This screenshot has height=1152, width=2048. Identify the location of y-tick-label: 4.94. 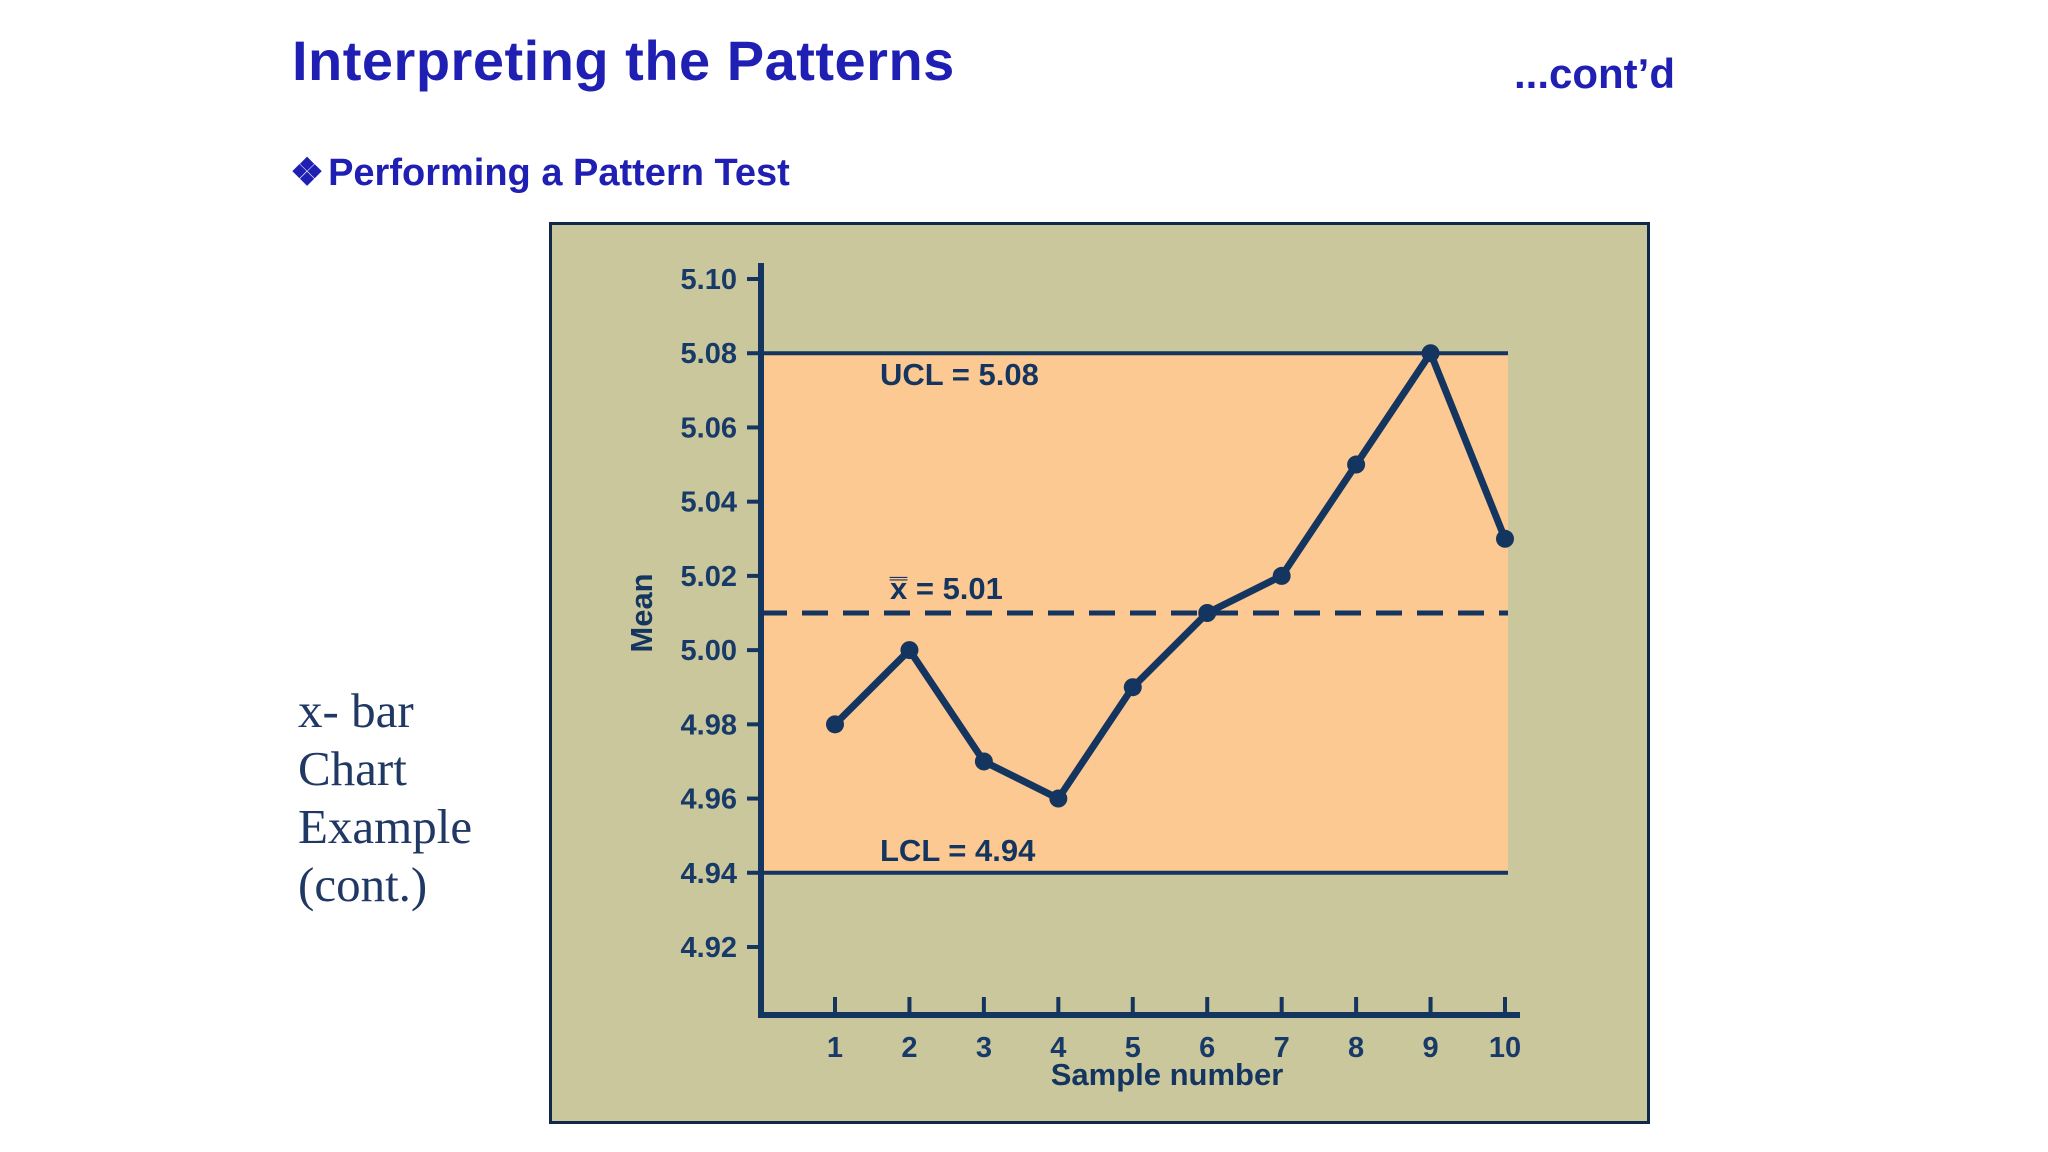
(709, 874).